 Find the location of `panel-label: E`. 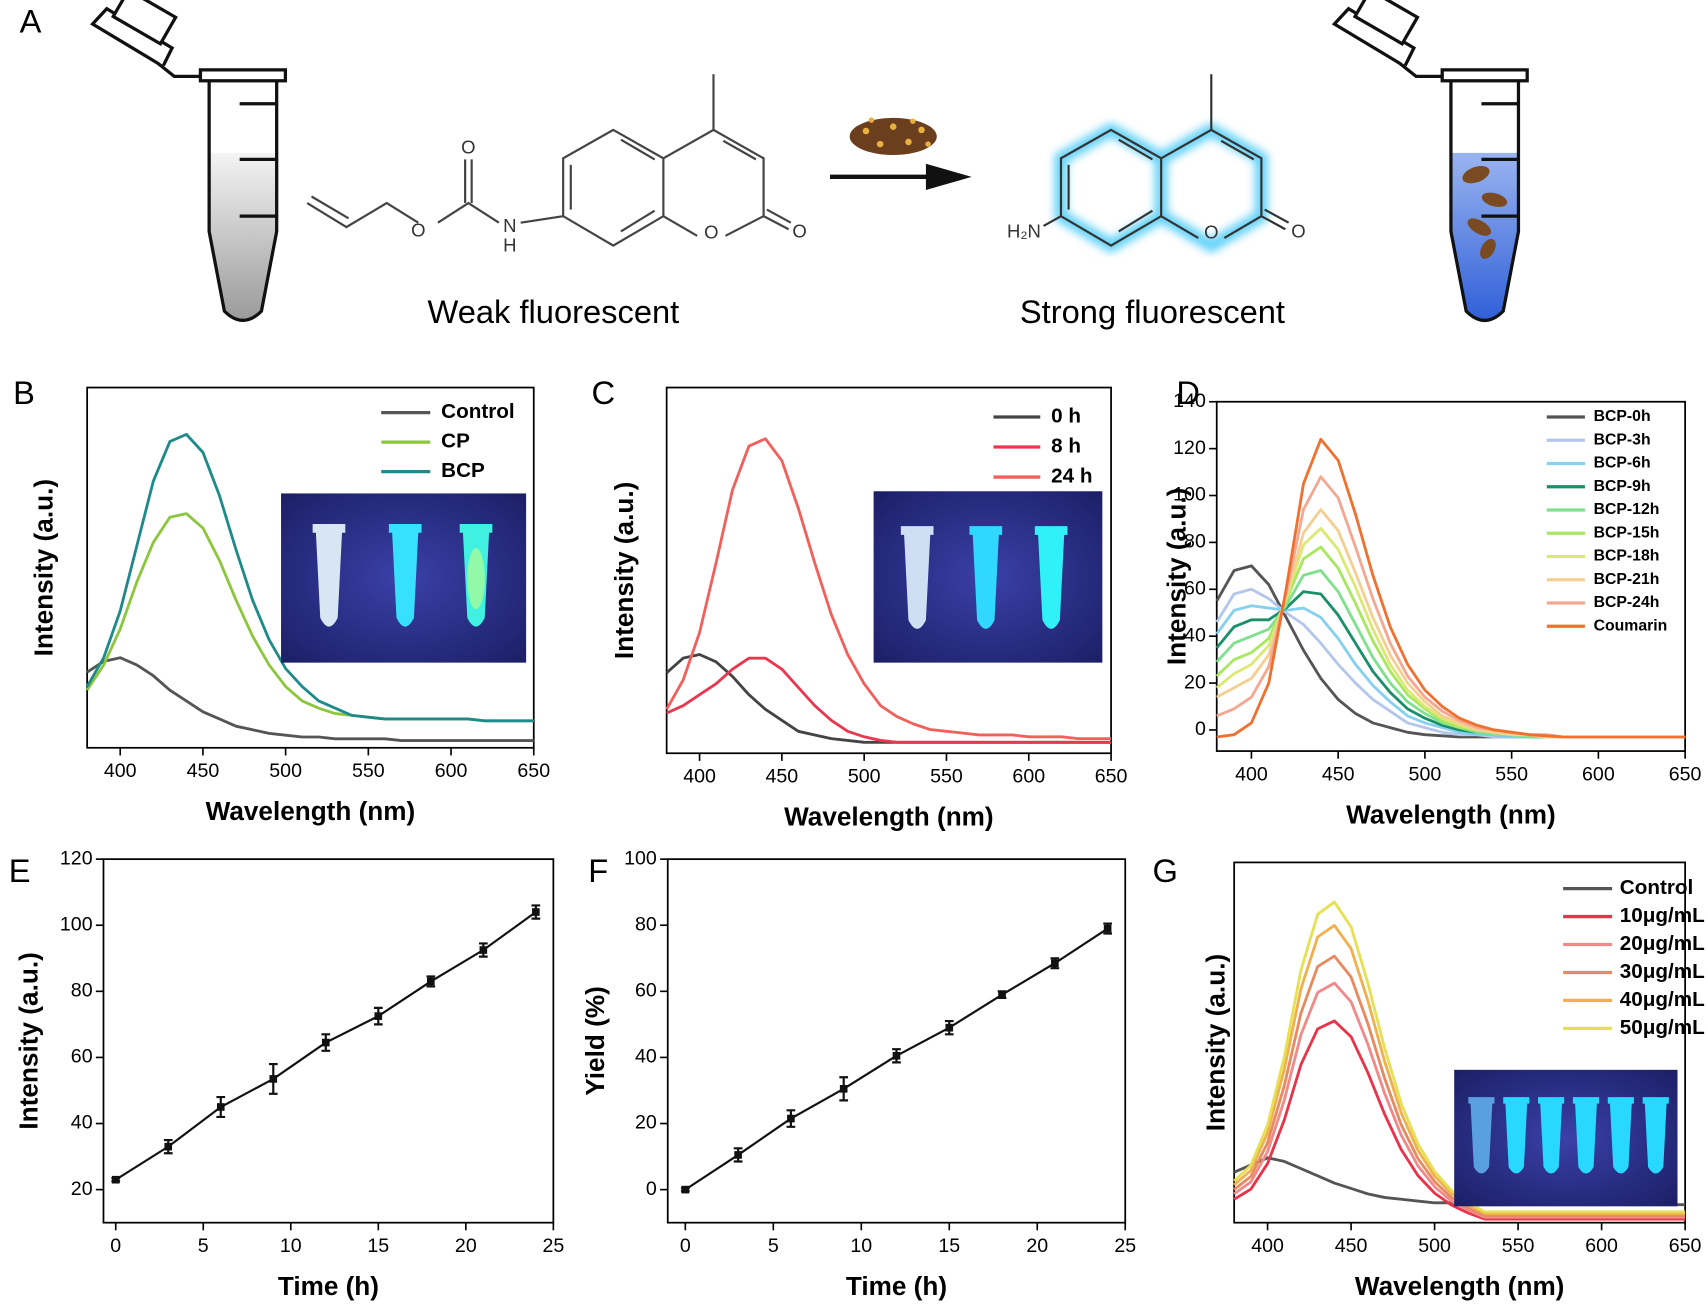

panel-label: E is located at coordinates (20, 870).